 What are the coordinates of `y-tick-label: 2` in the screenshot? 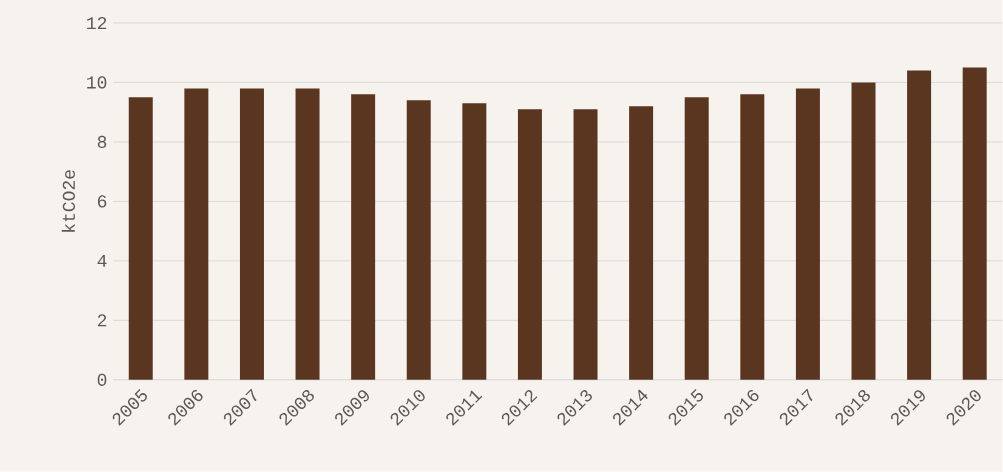 It's located at (102, 320).